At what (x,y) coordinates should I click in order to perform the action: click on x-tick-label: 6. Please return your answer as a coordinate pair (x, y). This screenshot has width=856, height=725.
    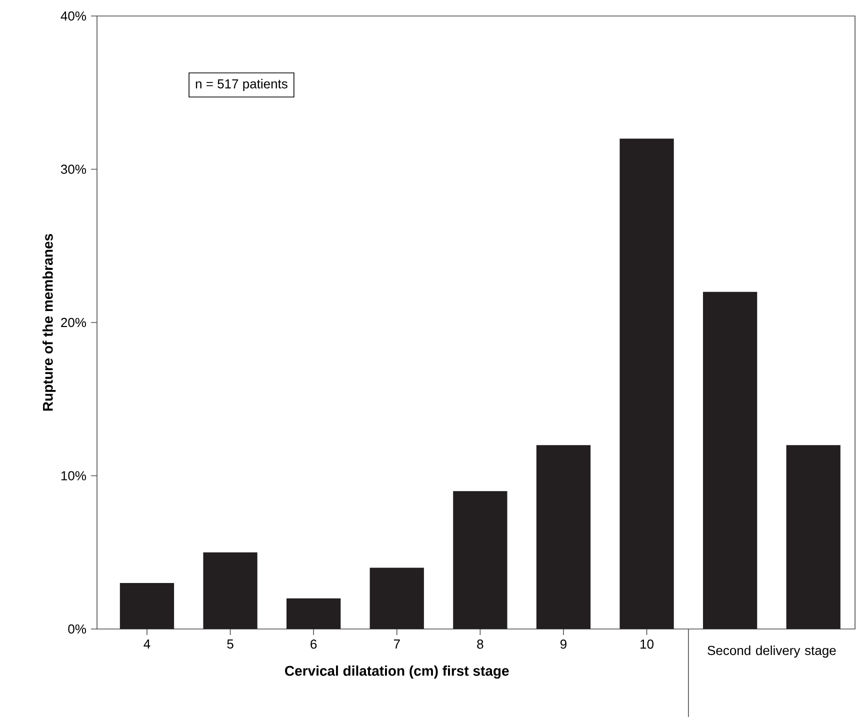
    Looking at the image, I should click on (313, 644).